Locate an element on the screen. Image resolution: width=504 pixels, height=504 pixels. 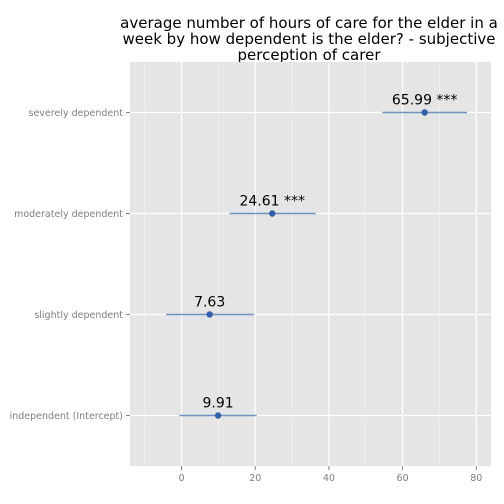
data-label: 7.63 is located at coordinates (209, 303).